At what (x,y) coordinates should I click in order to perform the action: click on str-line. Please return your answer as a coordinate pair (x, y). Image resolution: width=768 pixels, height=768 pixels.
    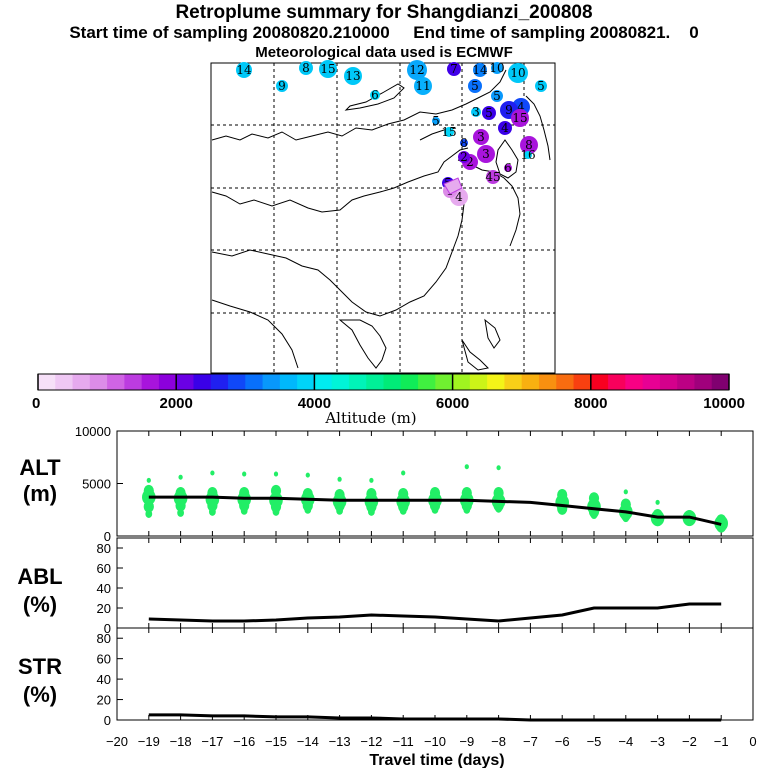
    Looking at the image, I should click on (435, 717).